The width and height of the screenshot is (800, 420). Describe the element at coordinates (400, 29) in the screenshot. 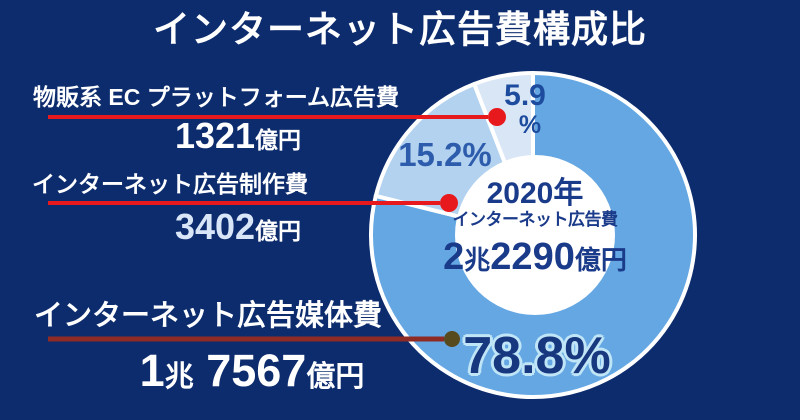

I see `page-title: インターネット広告費構成比` at that location.